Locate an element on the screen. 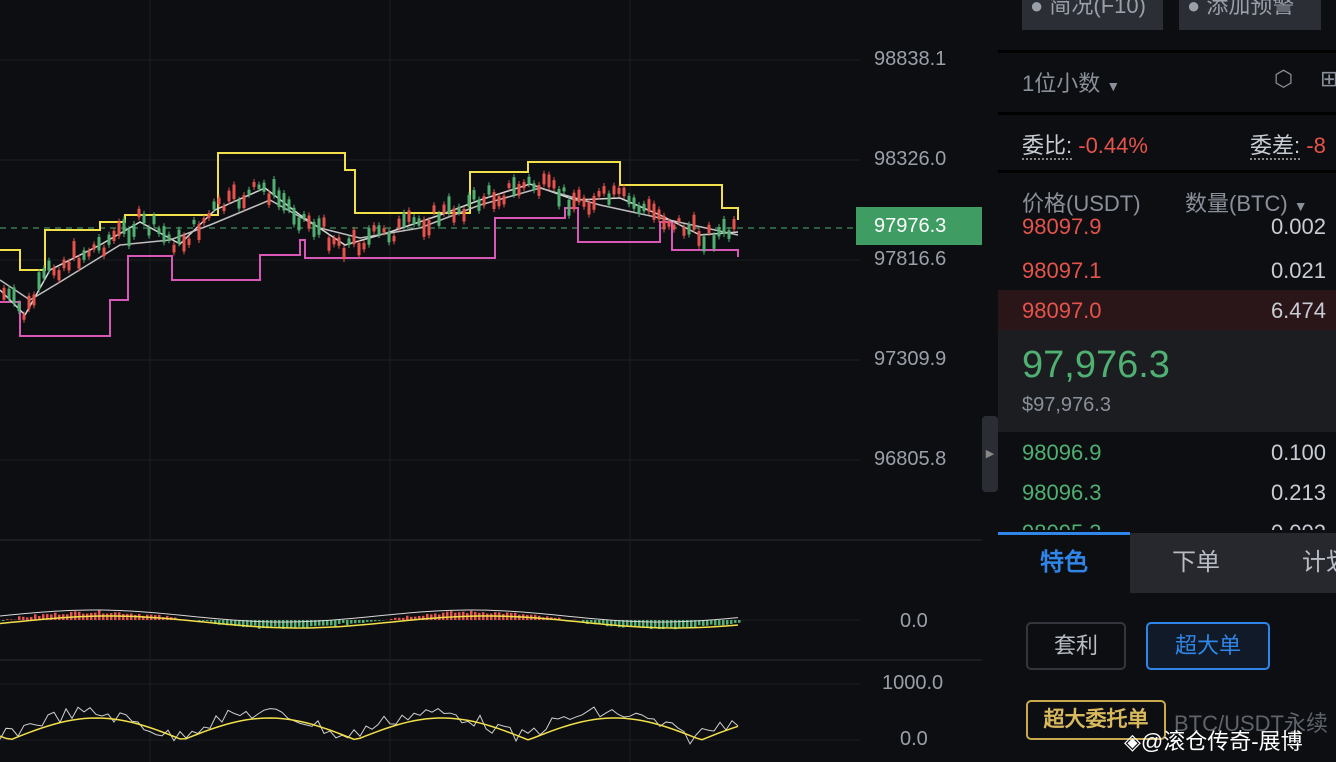 This screenshot has height=762, width=1336. precision-select: 1位小数 ▼ is located at coordinates (1092, 82).